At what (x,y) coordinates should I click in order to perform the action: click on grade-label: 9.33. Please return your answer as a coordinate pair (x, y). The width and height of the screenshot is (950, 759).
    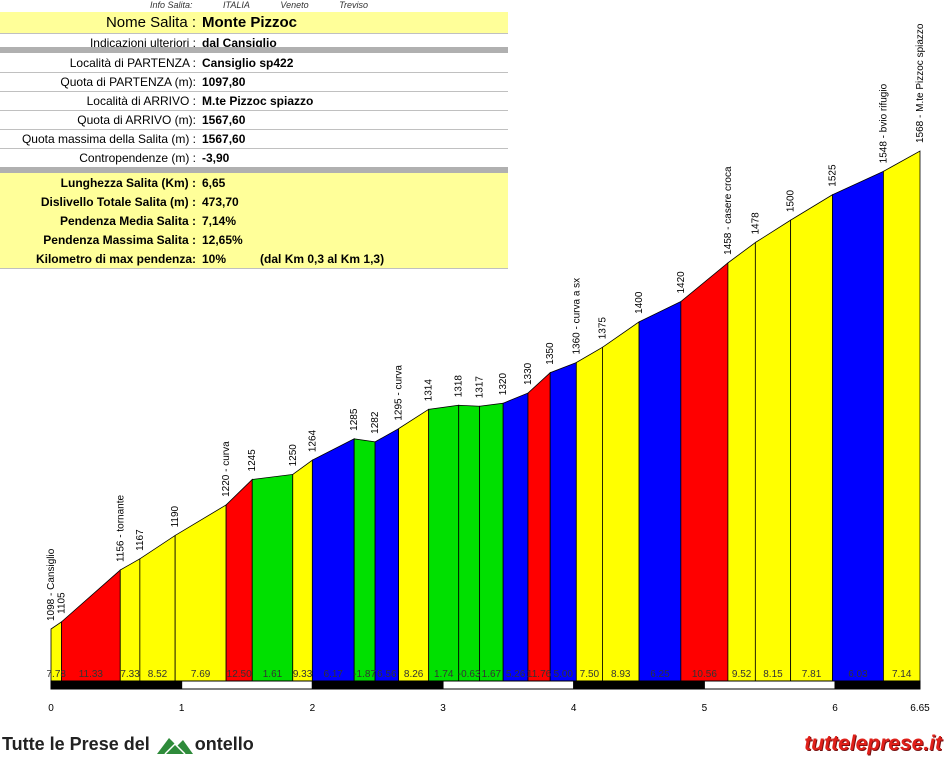
    Looking at the image, I should click on (303, 674).